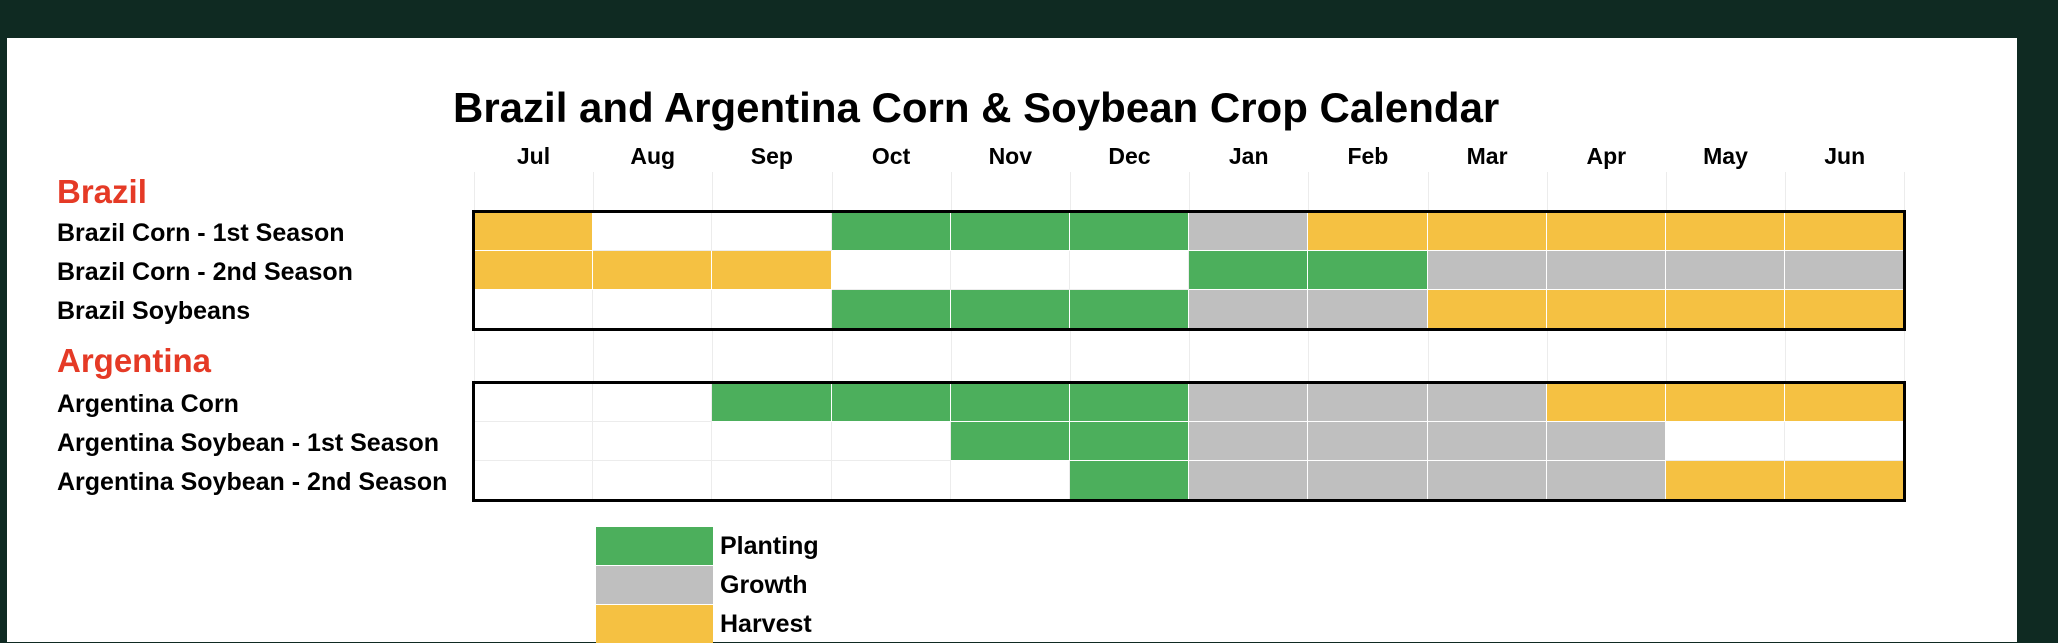  Describe the element at coordinates (654, 546) in the screenshot. I see `legend-swatch-planting` at that location.